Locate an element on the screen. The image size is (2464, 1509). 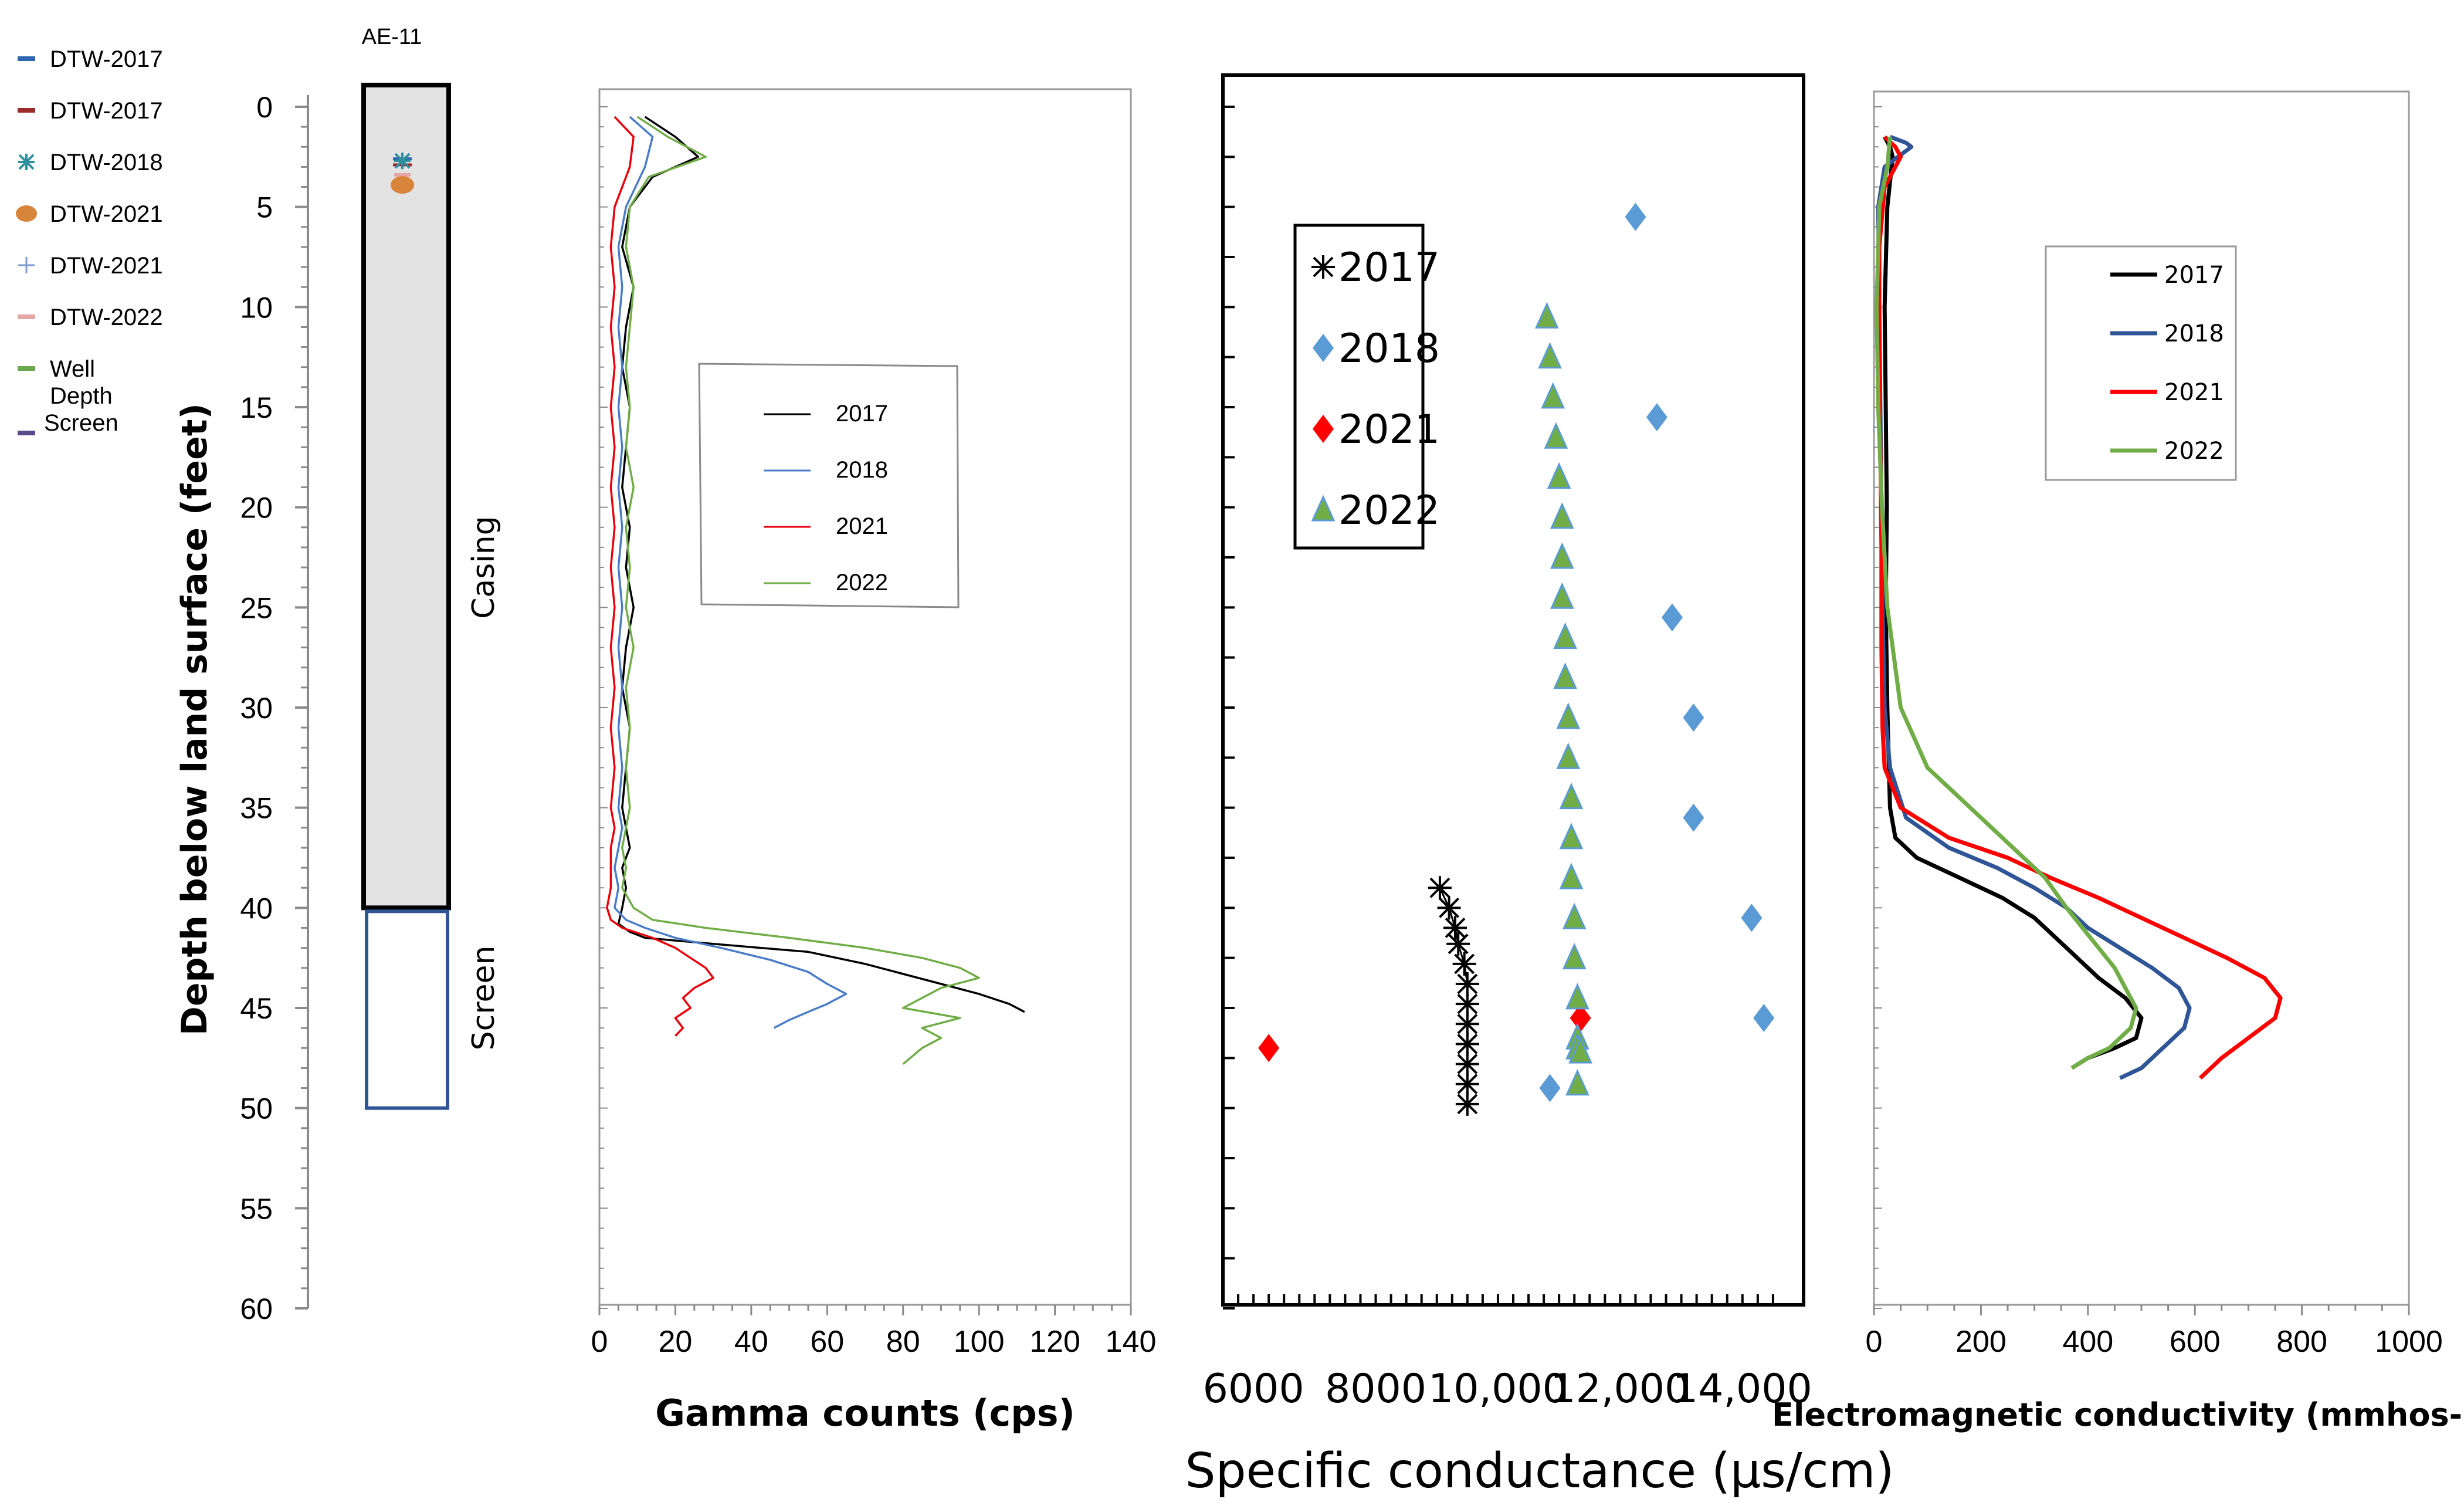
em-legend: 2017 2018 2021 2022 is located at coordinates (2141, 363).